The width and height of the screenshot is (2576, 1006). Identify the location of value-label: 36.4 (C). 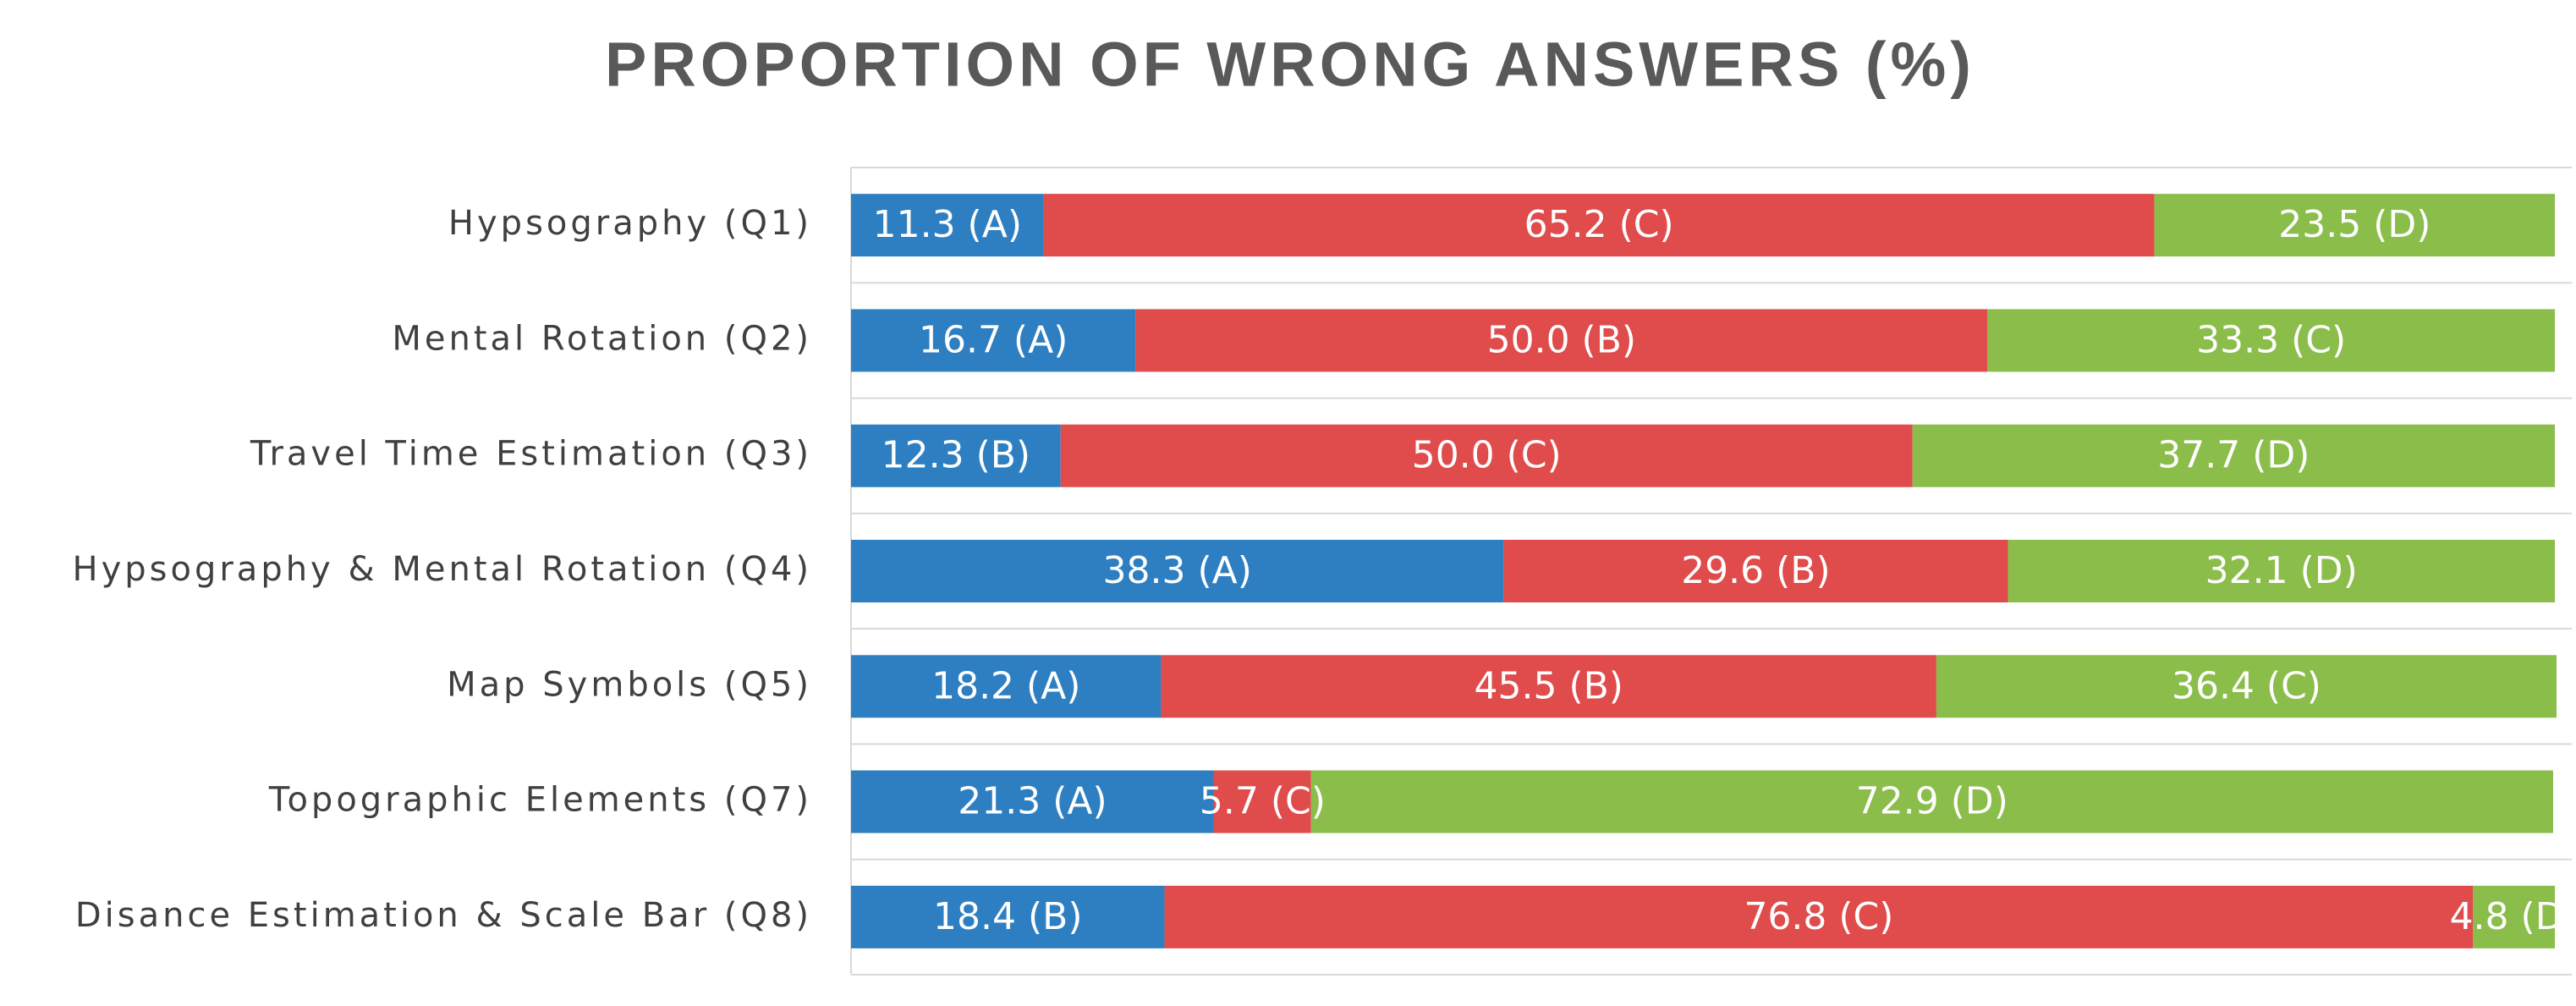
(2246, 685).